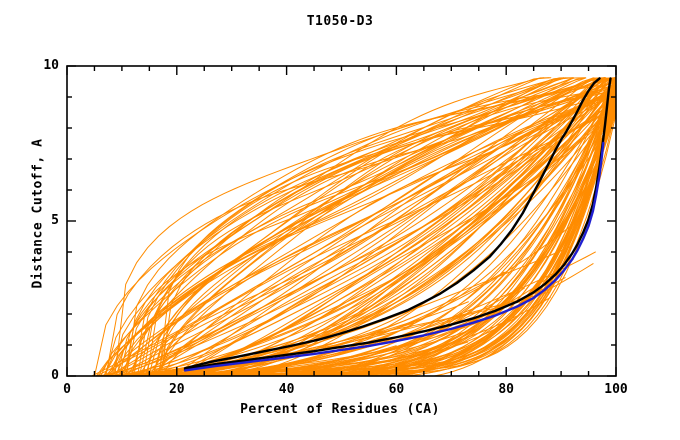 The width and height of the screenshot is (680, 440). I want to click on y-tick-label: 5, so click(55, 220).